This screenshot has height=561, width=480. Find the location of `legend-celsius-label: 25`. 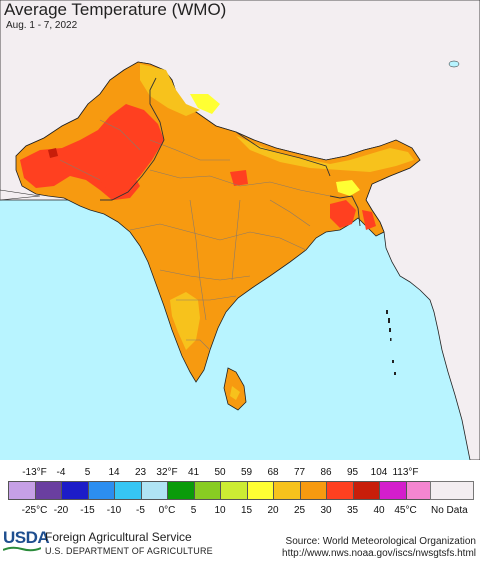

legend-celsius-label: 25 is located at coordinates (299, 510).